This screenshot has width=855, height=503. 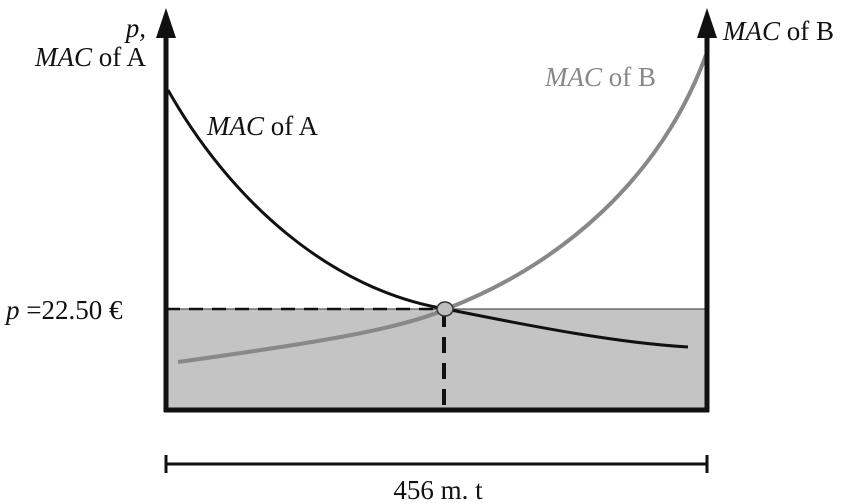 What do you see at coordinates (436, 360) in the screenshot?
I see `shaded-area` at bounding box center [436, 360].